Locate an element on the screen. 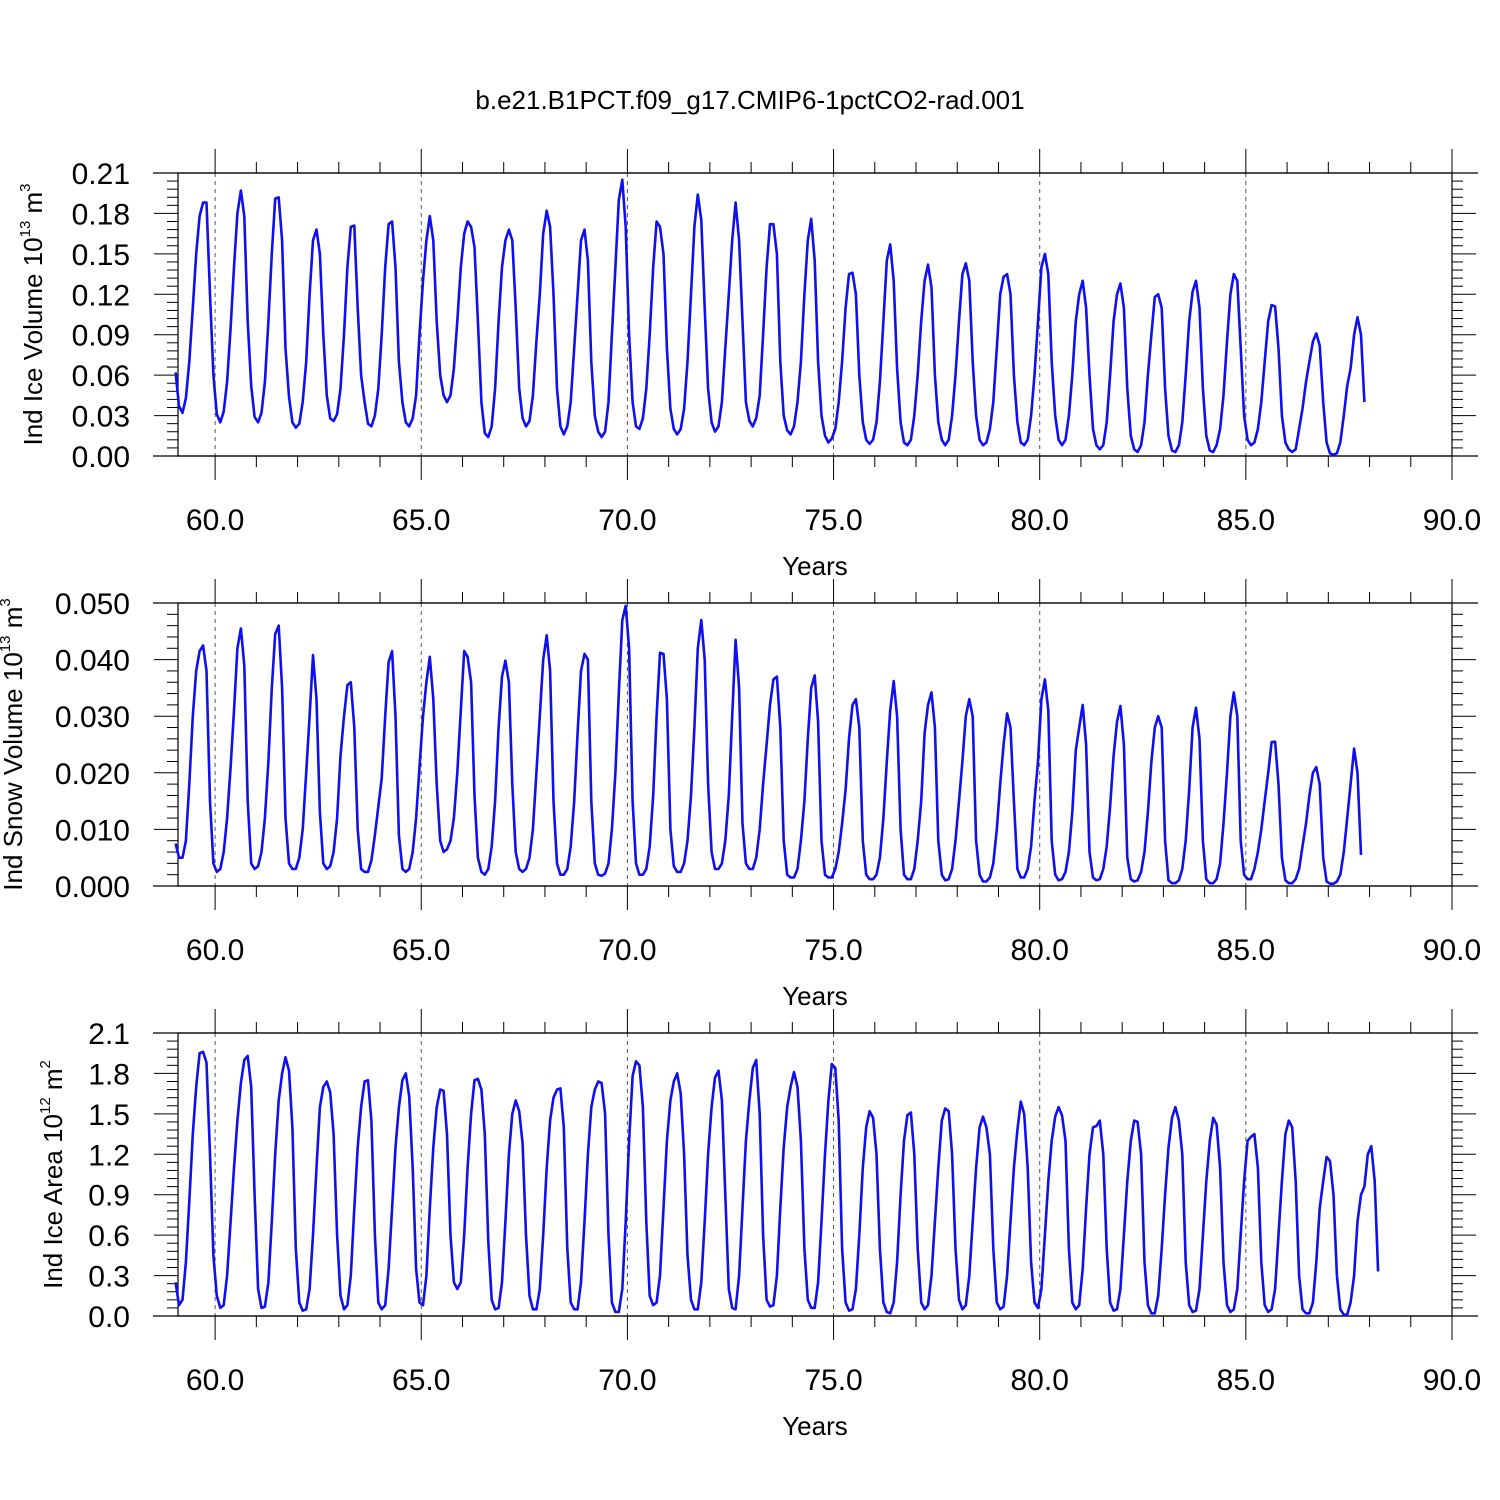 The height and width of the screenshot is (1500, 1500). y-tick-label: 0.0 is located at coordinates (109, 1317).